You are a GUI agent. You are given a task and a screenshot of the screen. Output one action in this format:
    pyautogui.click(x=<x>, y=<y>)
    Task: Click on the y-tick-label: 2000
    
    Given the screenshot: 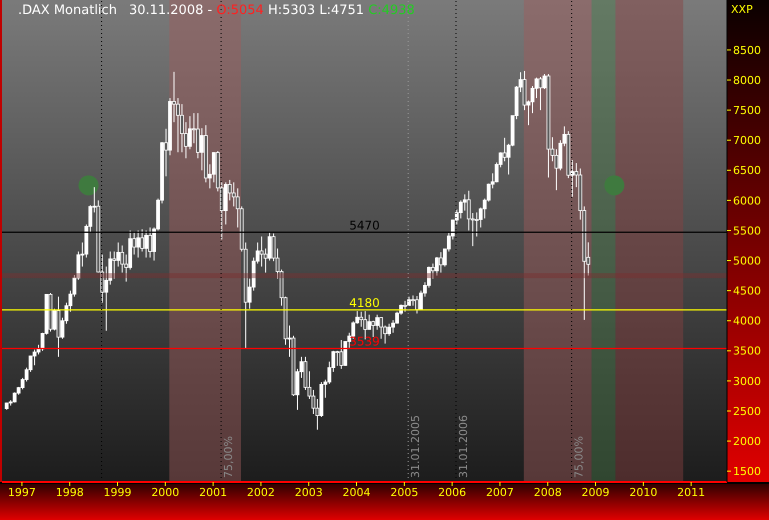 What is the action you would take?
    pyautogui.click(x=747, y=441)
    